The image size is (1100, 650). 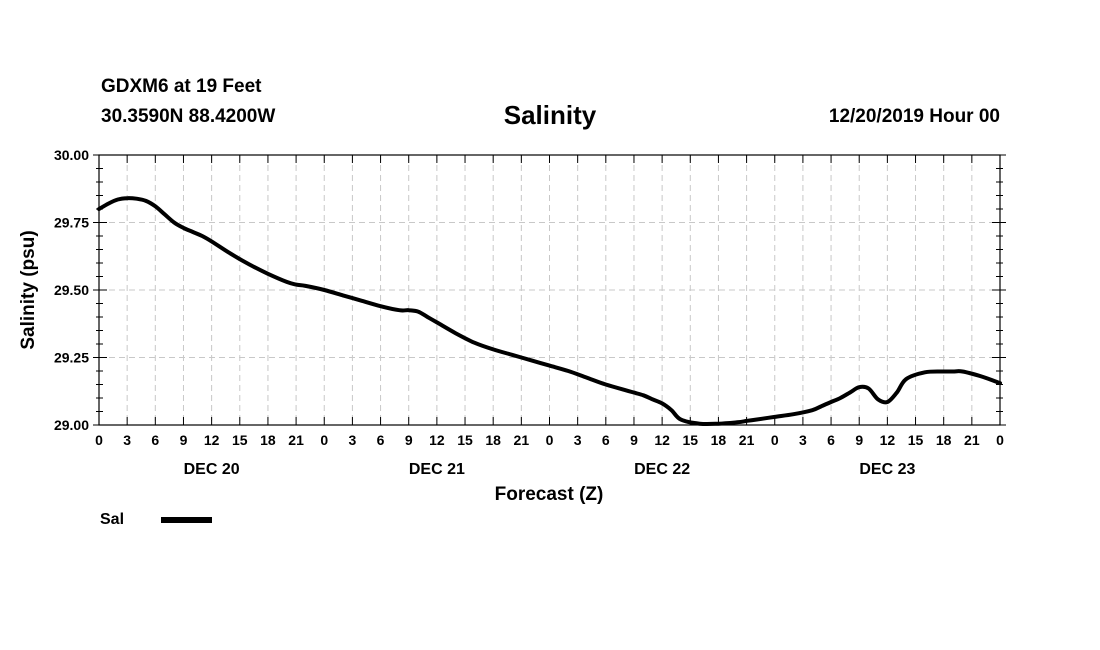 What do you see at coordinates (887, 469) in the screenshot?
I see `day-label: DEC 23` at bounding box center [887, 469].